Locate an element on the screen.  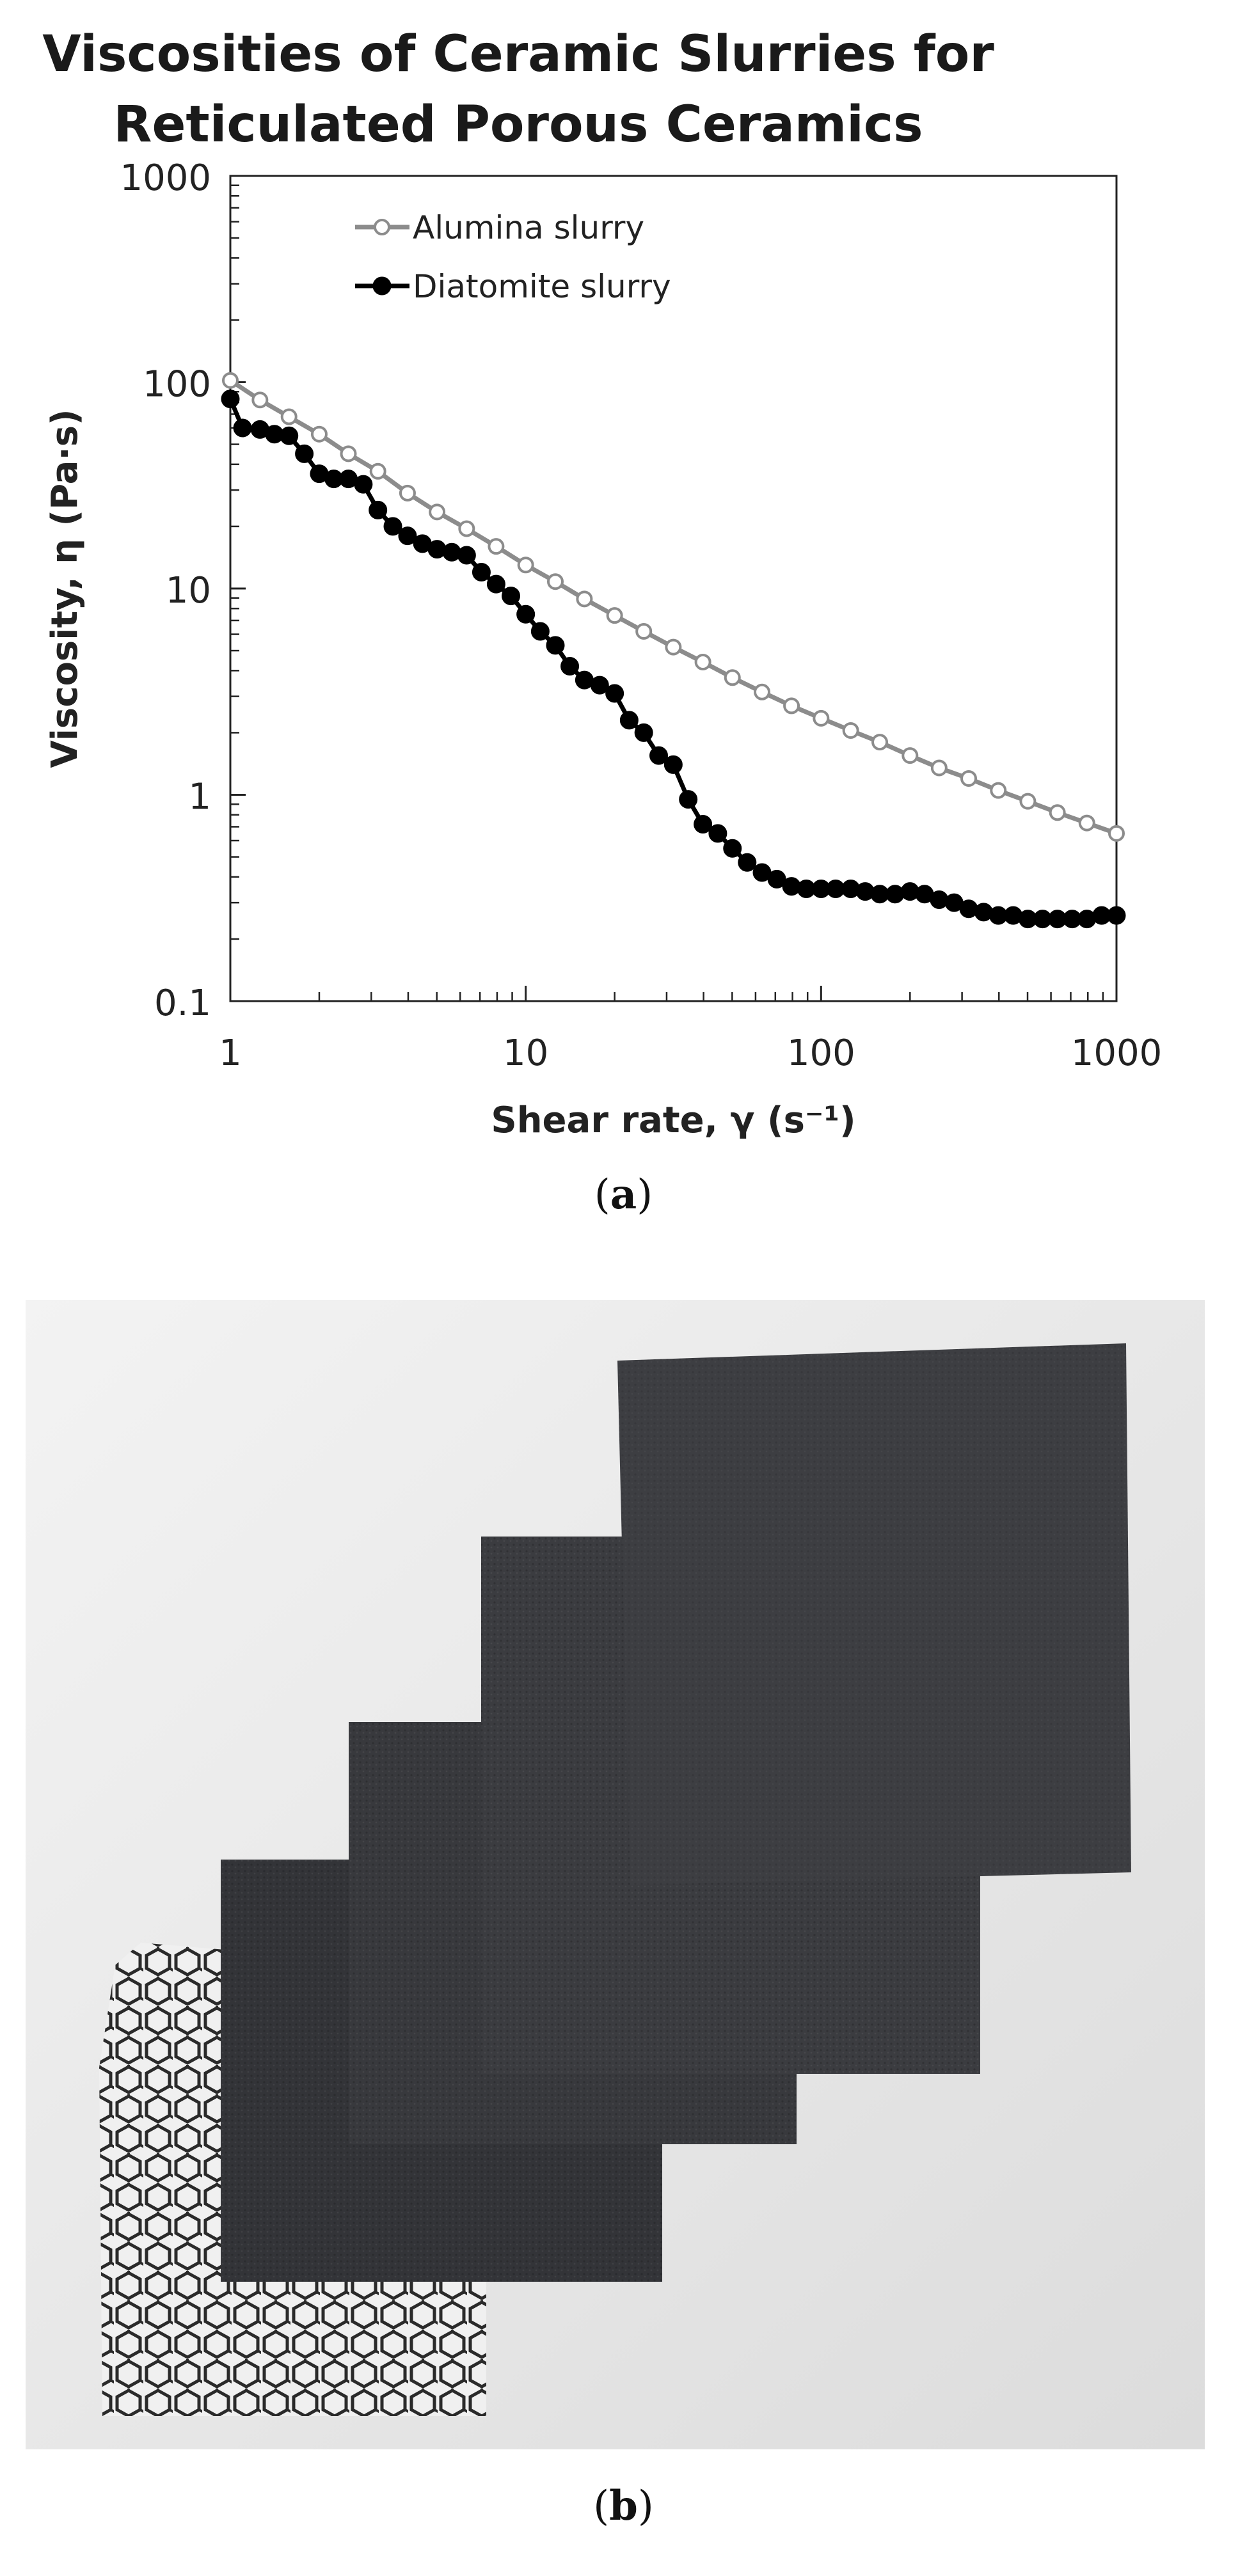
chart-title-line-2: Reticulated Porous Ceramics is located at coordinates (518, 125).